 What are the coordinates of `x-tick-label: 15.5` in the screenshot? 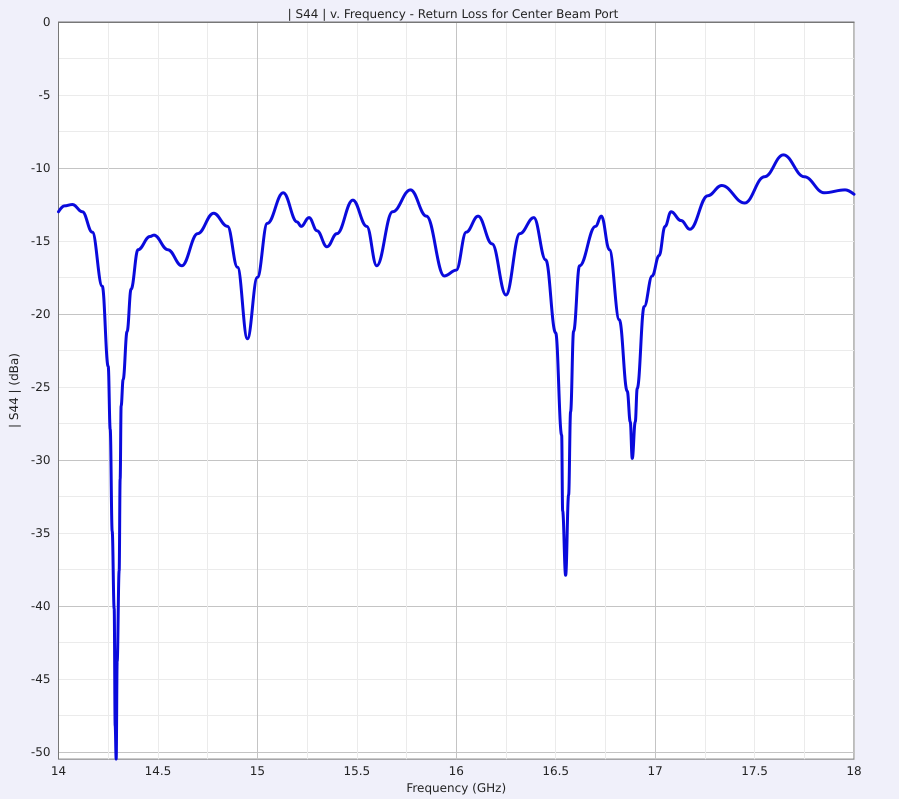 It's located at (356, 771).